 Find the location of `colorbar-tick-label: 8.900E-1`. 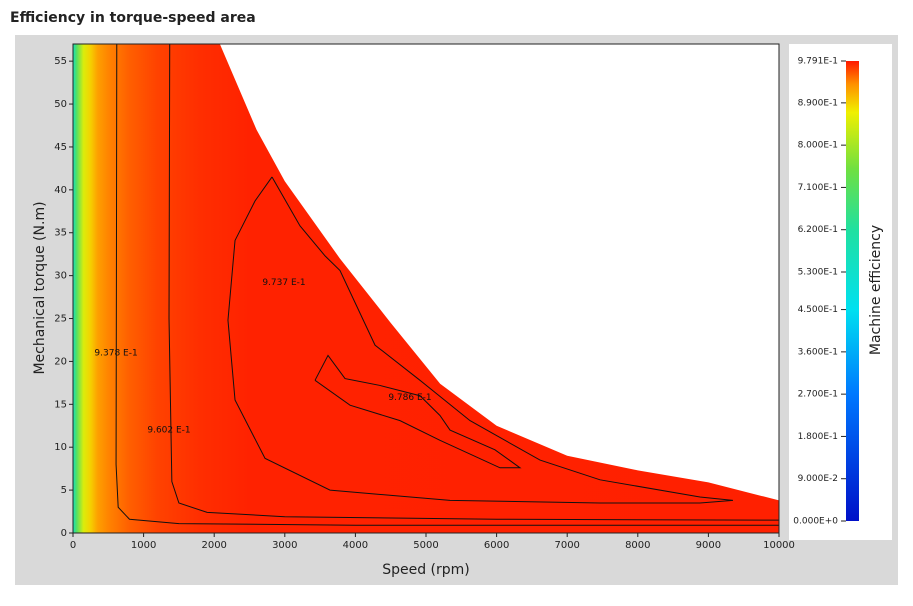

colorbar-tick-label: 8.900E-1 is located at coordinates (818, 103).